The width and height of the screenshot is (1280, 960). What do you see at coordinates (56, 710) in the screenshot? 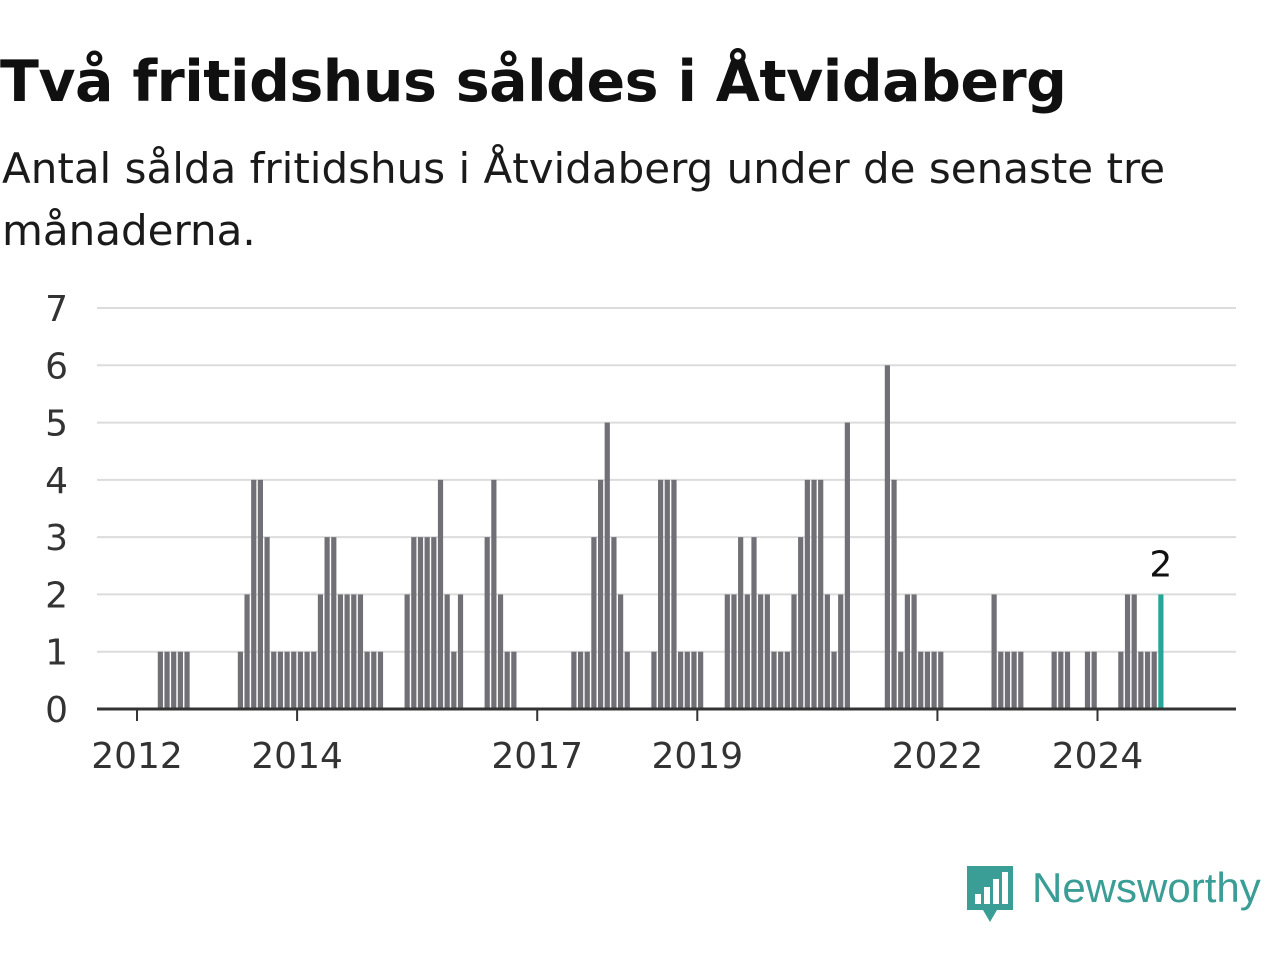
I see `y-tick-label: 0` at bounding box center [56, 710].